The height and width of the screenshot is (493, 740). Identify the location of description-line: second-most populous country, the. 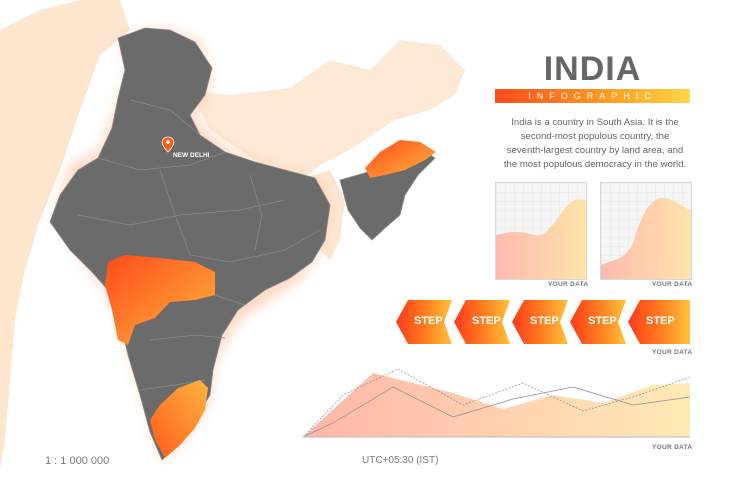
(595, 136).